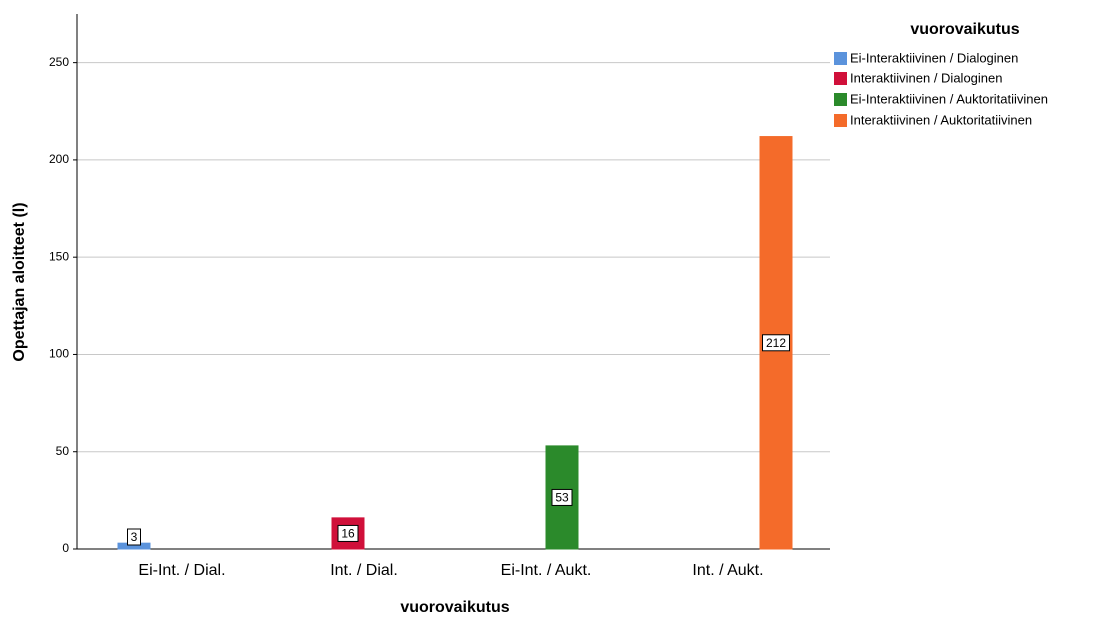 The image size is (1099, 618). What do you see at coordinates (59, 354) in the screenshot?
I see `y-tick-label: 100` at bounding box center [59, 354].